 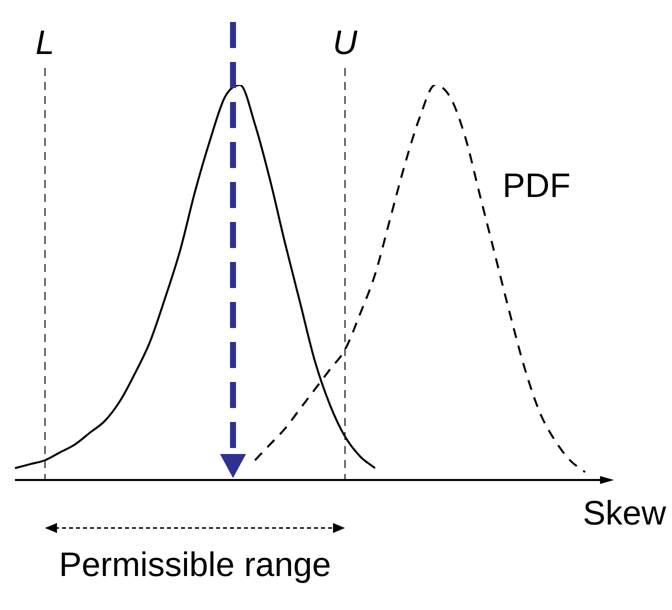 I want to click on text: U, so click(x=345, y=43).